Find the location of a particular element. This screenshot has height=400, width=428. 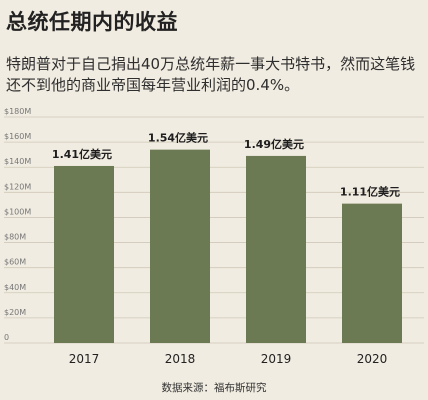

bar-2020 is located at coordinates (372, 273).